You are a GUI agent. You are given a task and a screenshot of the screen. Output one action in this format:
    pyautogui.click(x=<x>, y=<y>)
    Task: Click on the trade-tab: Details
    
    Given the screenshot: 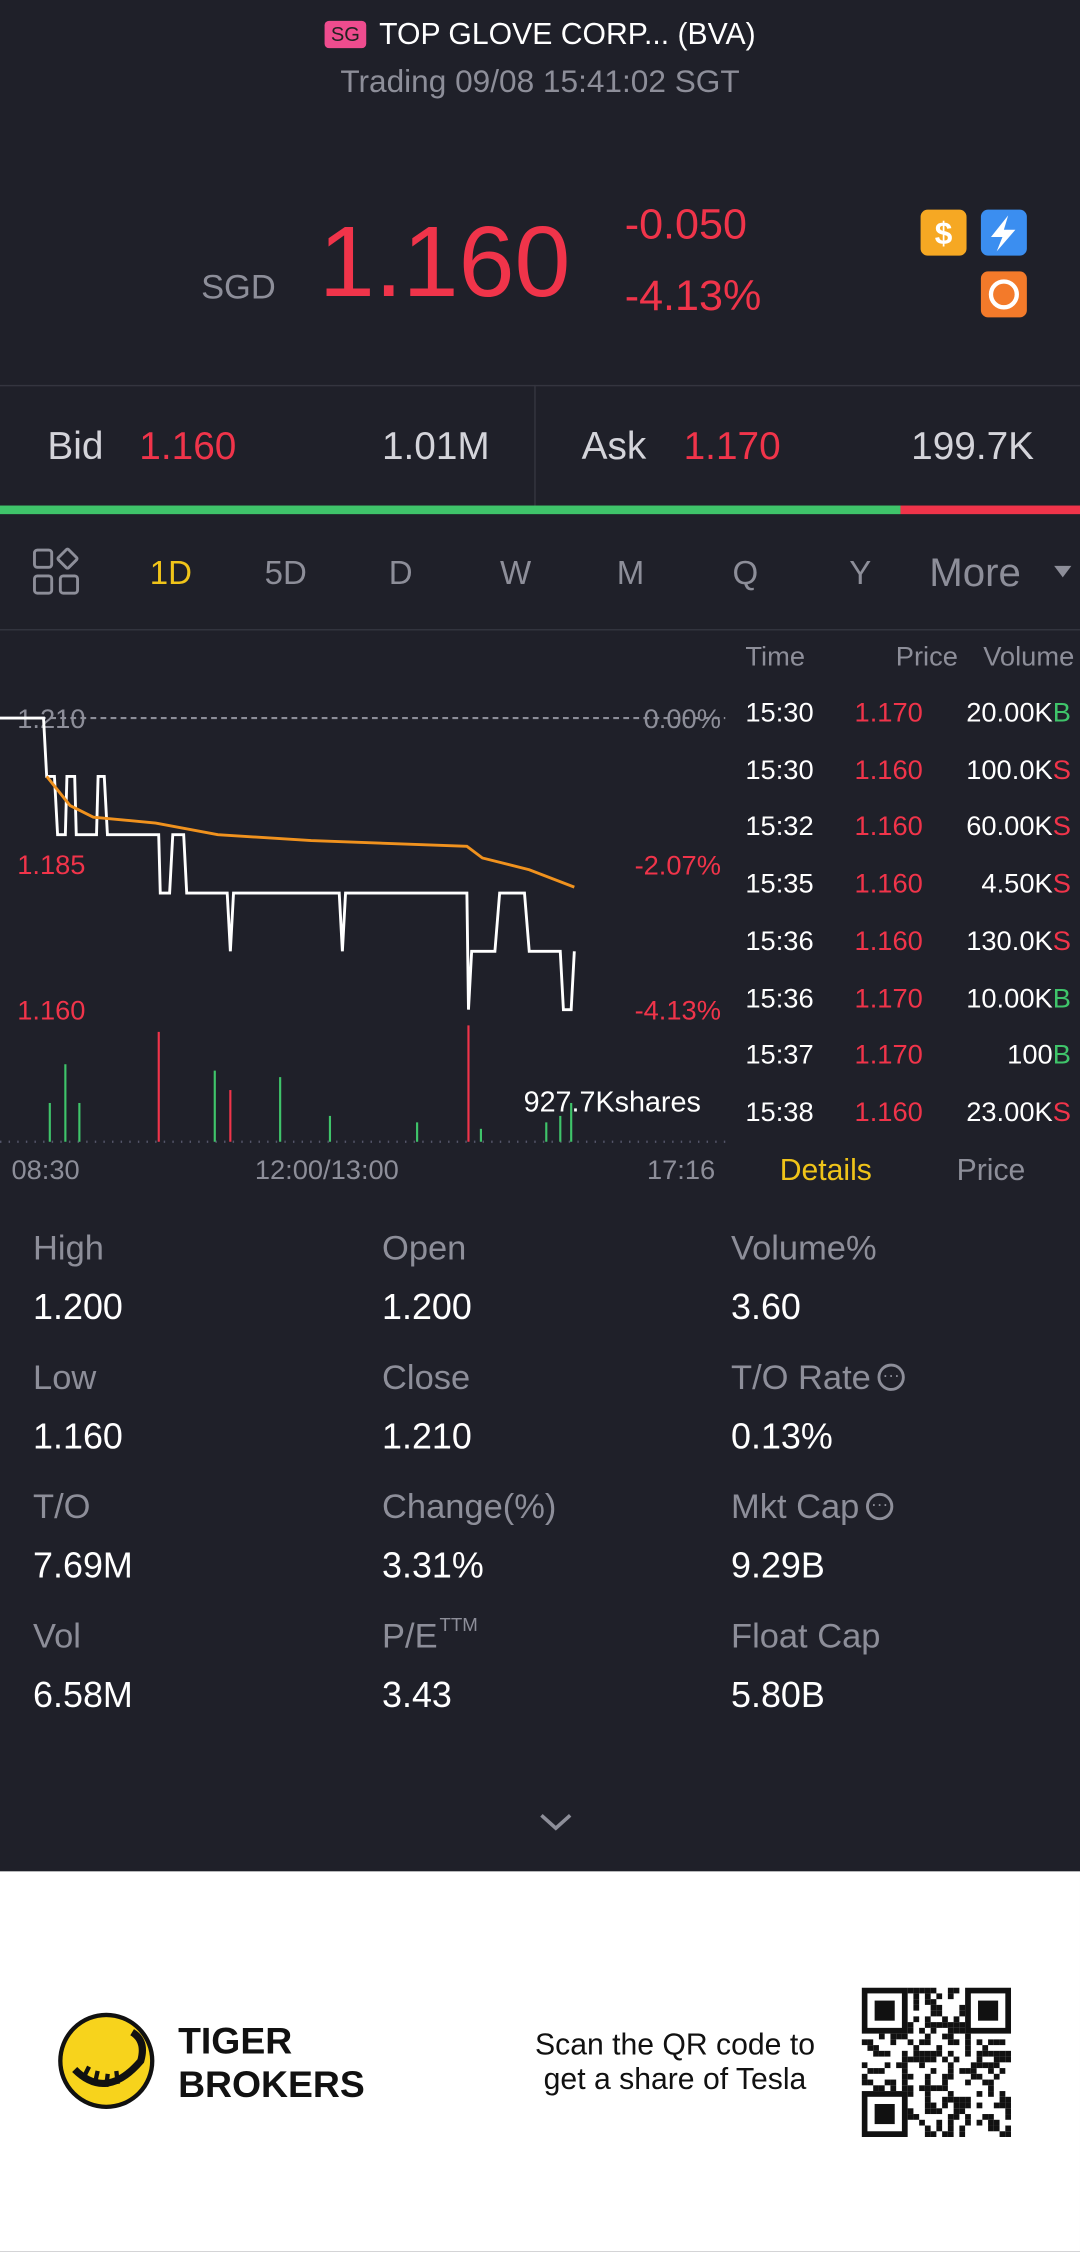 What is the action you would take?
    pyautogui.click(x=825, y=1170)
    